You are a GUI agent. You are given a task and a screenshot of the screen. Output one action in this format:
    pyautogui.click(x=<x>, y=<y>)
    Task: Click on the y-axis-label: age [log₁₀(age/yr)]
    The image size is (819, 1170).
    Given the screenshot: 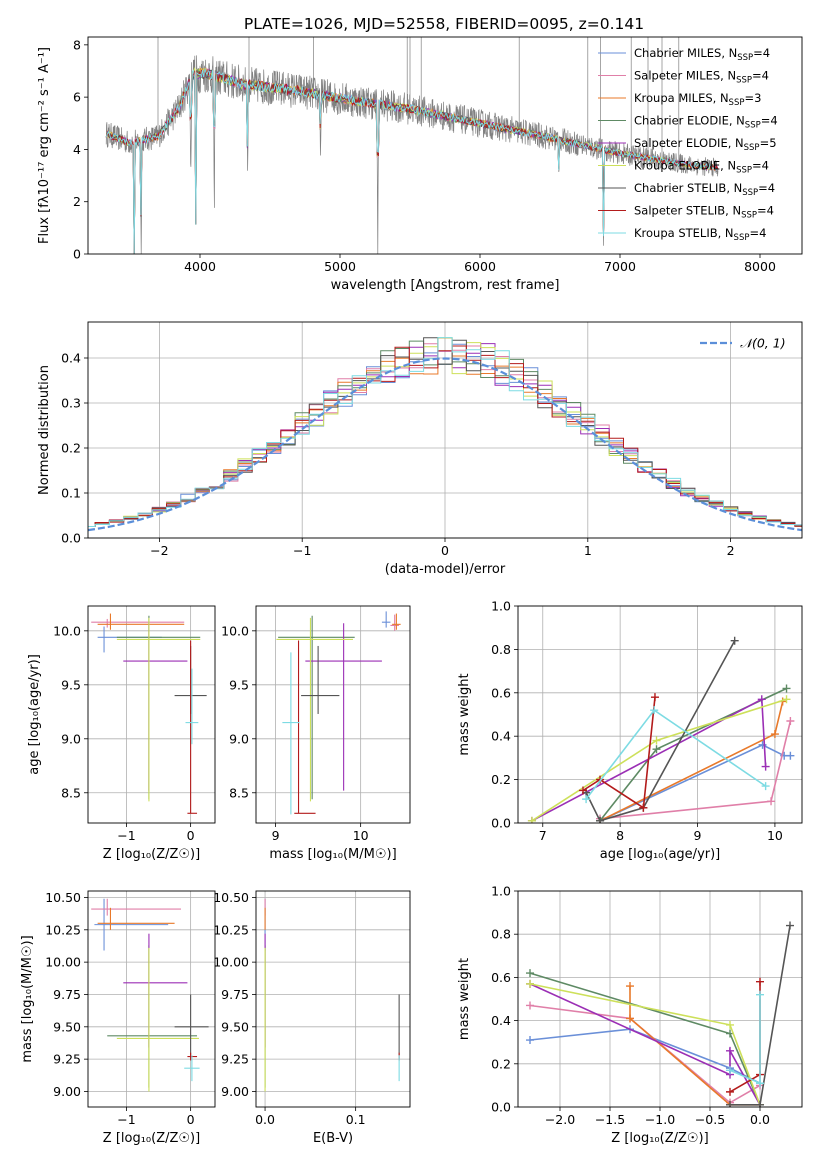 What is the action you would take?
    pyautogui.click(x=34, y=714)
    